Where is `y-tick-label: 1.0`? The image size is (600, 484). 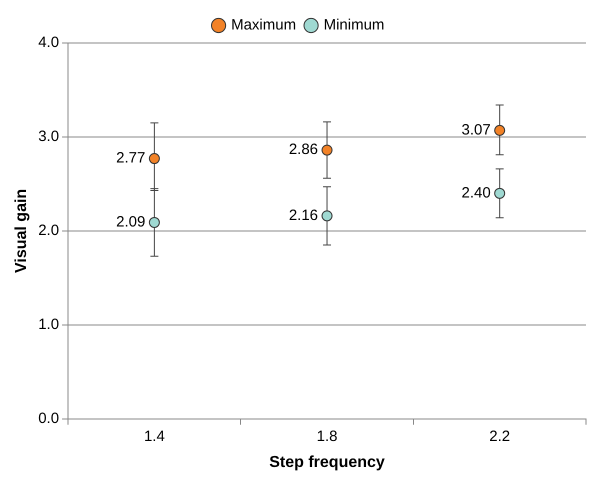 y-tick-label: 1.0 is located at coordinates (49, 324).